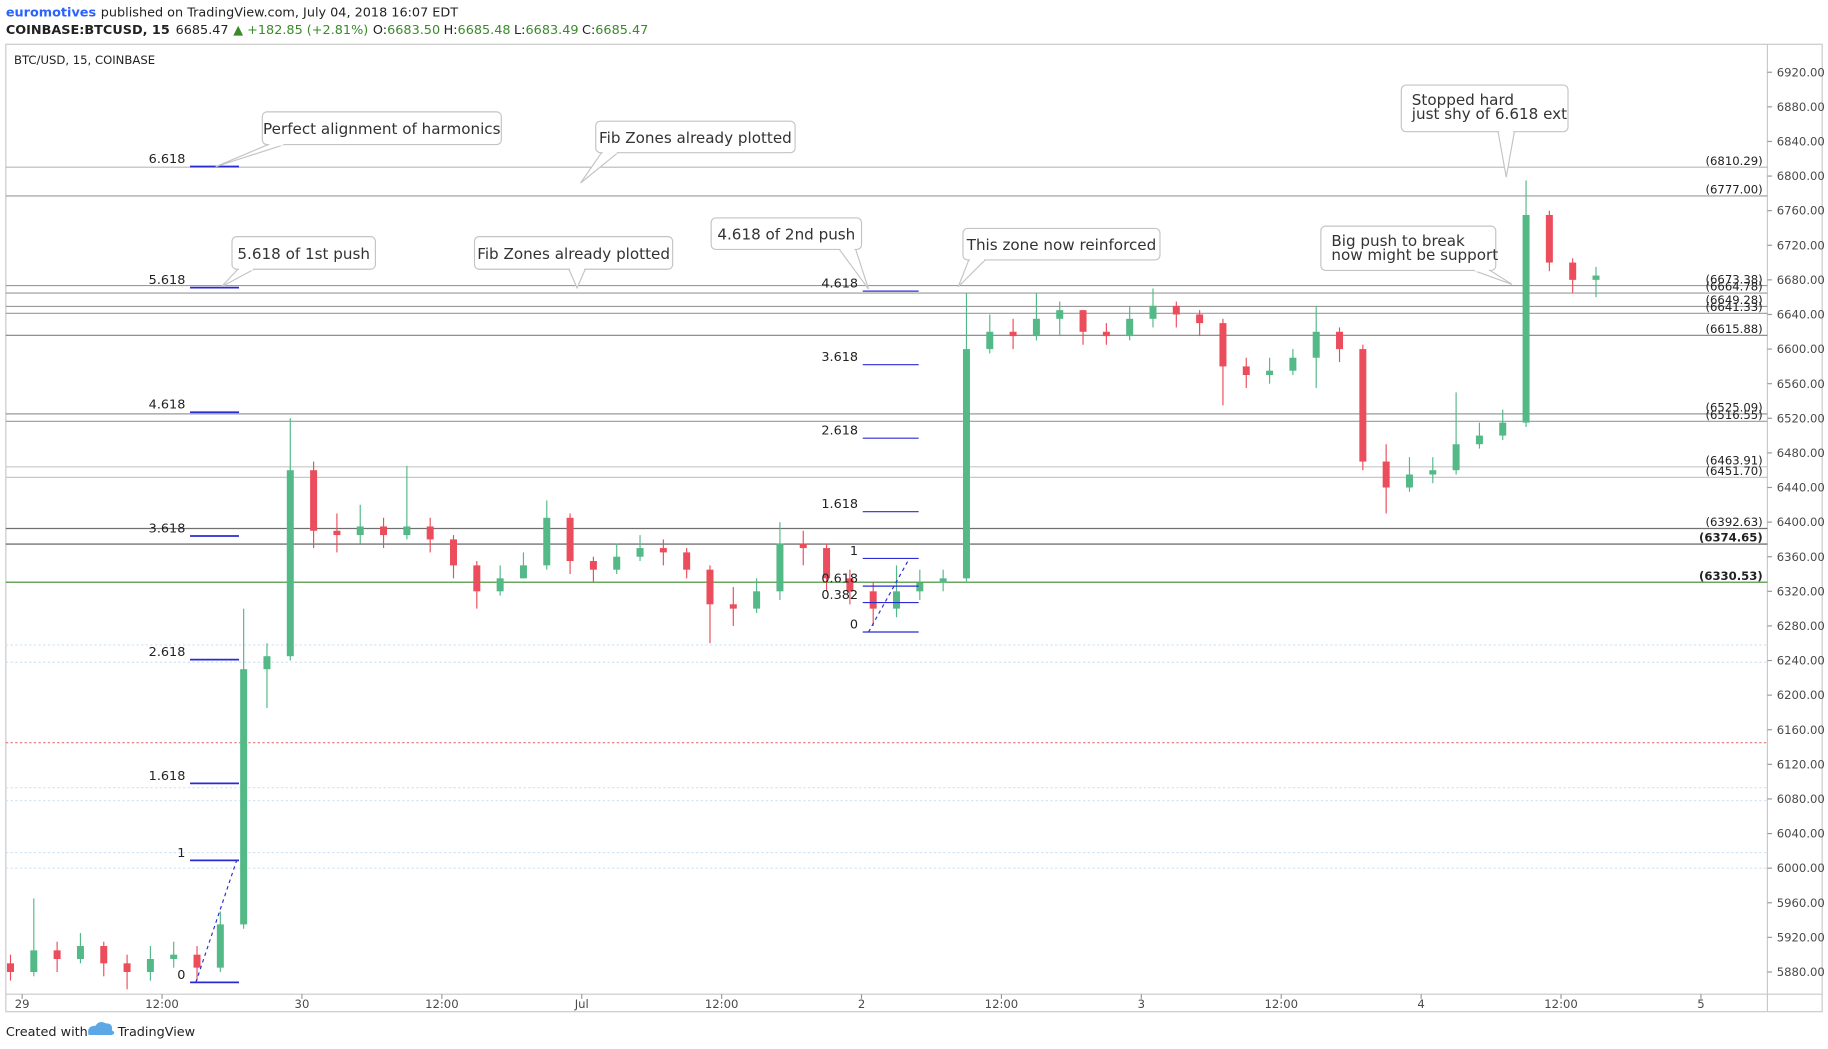 The height and width of the screenshot is (1049, 1828). I want to click on fib-trend, so click(216, 921).